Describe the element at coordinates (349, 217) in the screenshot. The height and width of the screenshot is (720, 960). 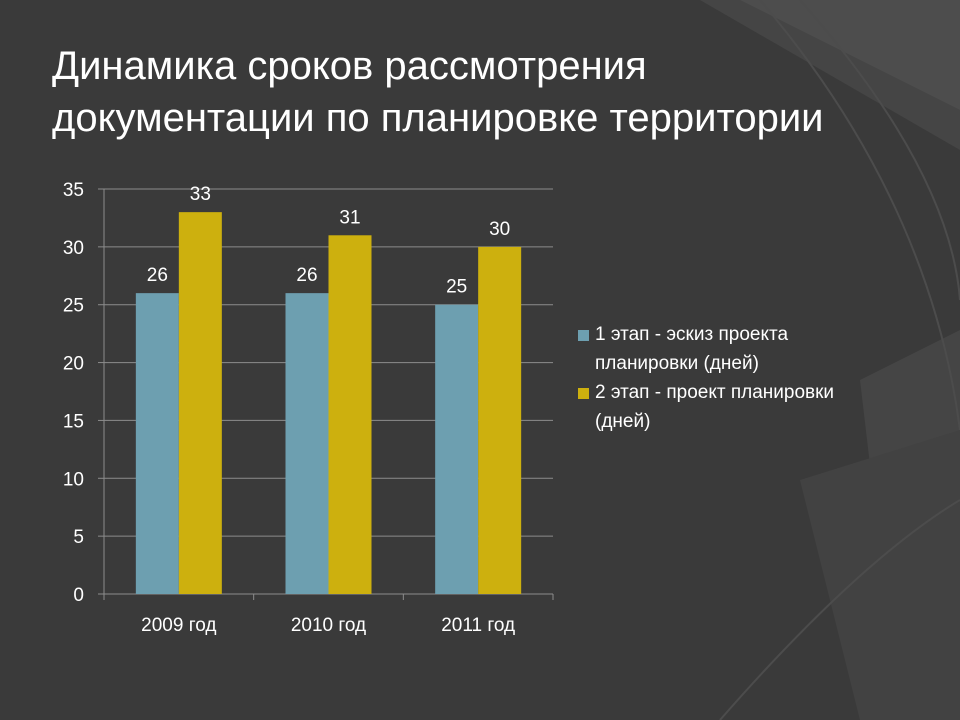
I see `data-label: 31` at that location.